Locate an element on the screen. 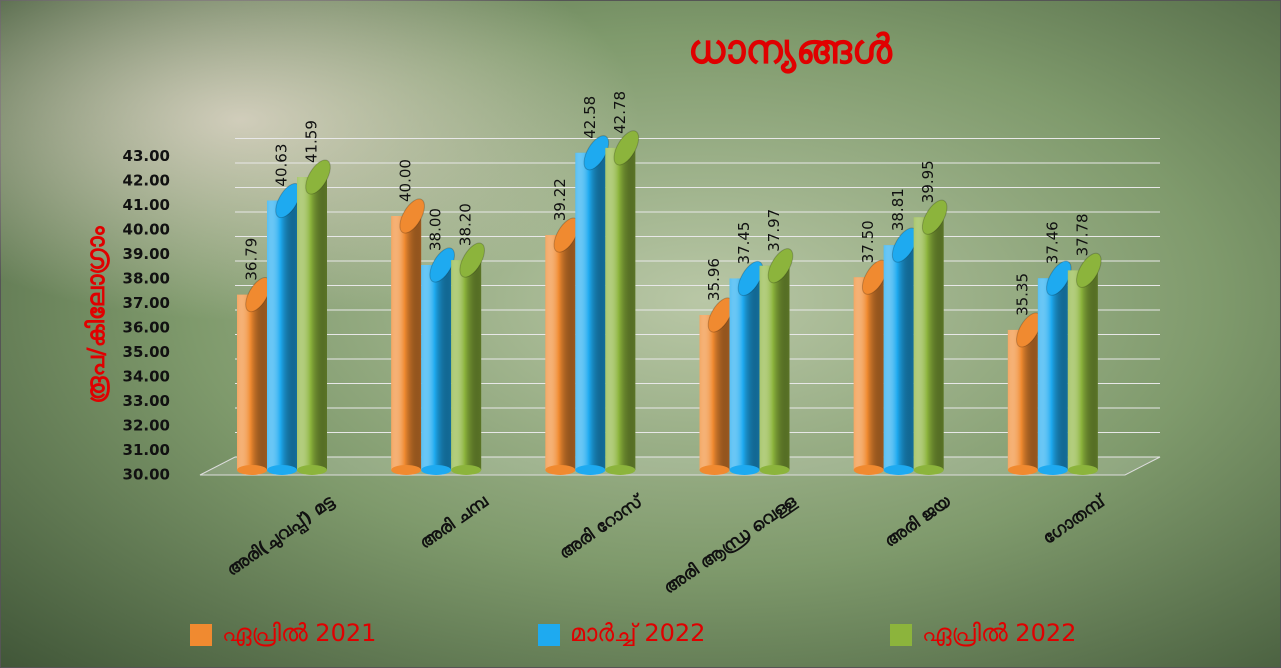 Image resolution: width=1281 pixels, height=668 pixels. value-label: 40.63 is located at coordinates (282, 165).